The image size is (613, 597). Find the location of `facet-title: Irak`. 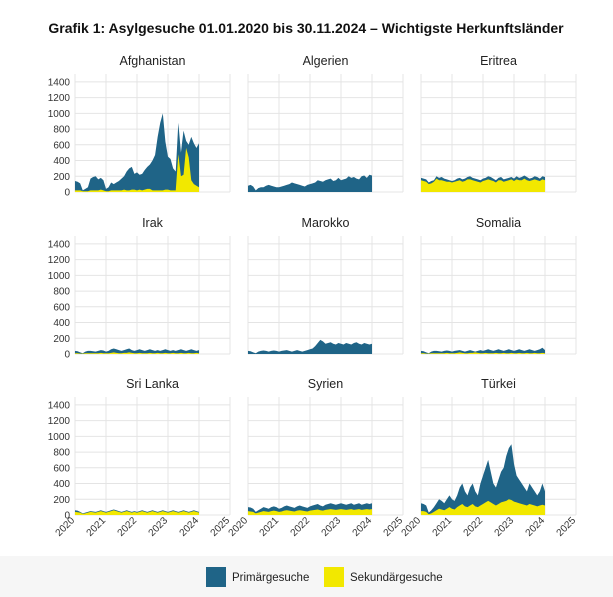

facet-title: Irak is located at coordinates (153, 223).